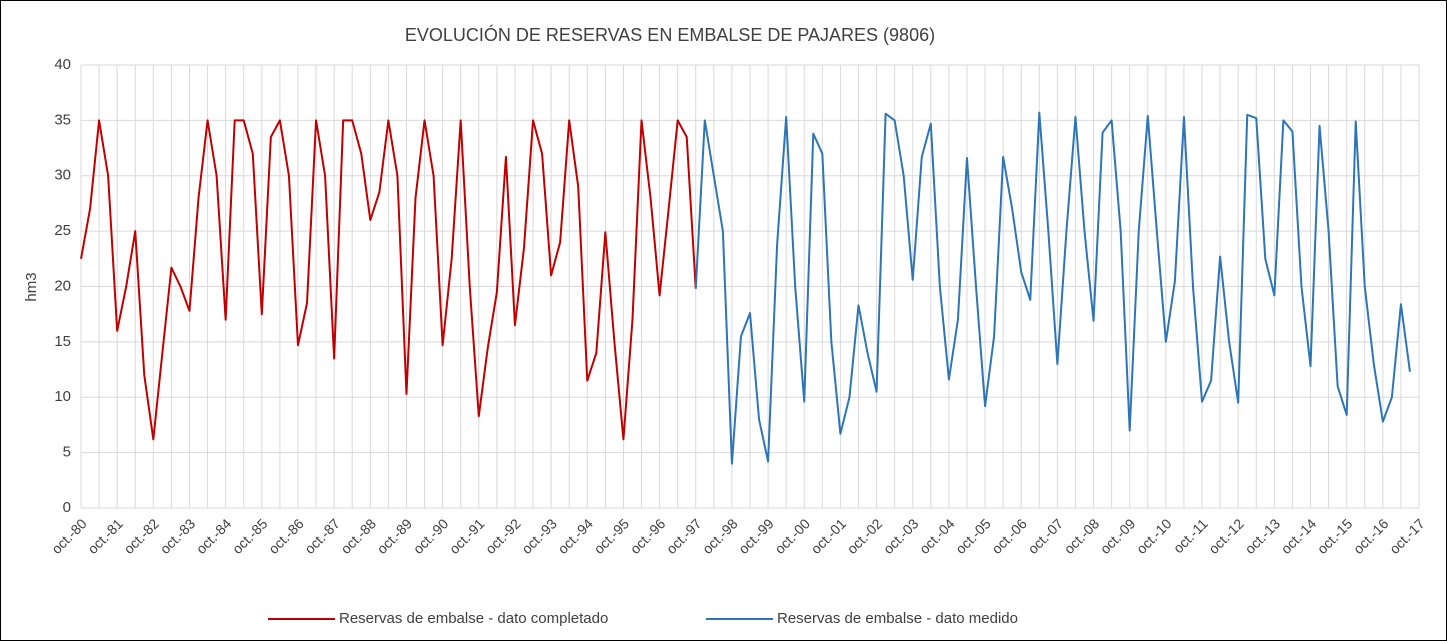 Image resolution: width=1447 pixels, height=641 pixels. I want to click on y-tick-label: 5, so click(67, 452).